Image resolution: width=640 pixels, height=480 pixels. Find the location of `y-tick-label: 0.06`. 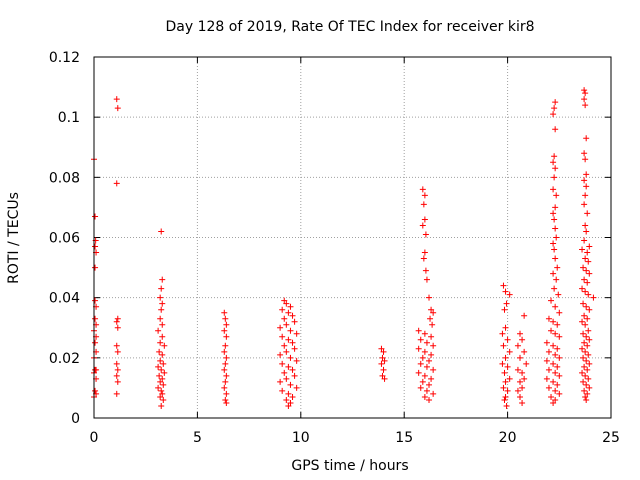

y-tick-label: 0.06 is located at coordinates (64, 239).